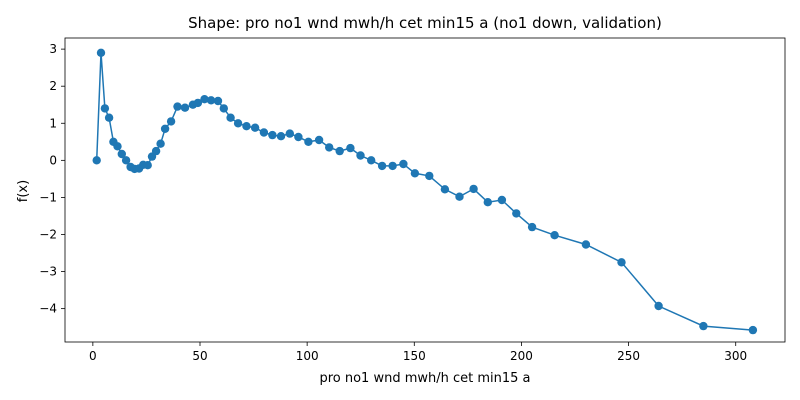  I want to click on x-tick-label: 50, so click(199, 356).